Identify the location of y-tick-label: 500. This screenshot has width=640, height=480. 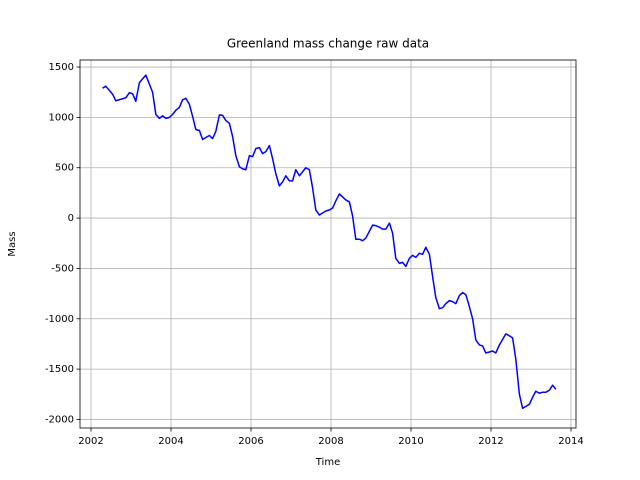
(64, 168).